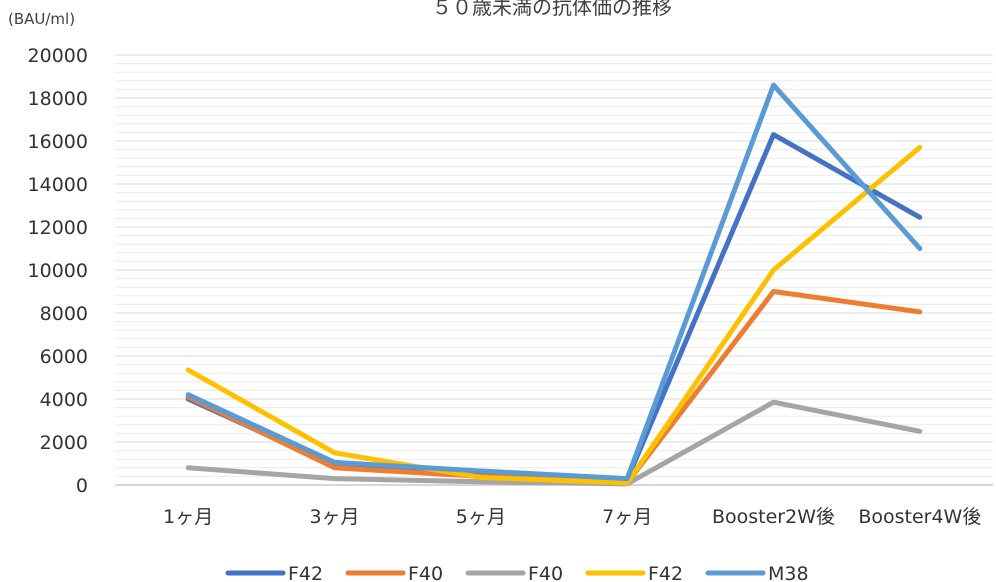 The width and height of the screenshot is (996, 582). Describe the element at coordinates (58, 99) in the screenshot. I see `y-tick-label: 18000` at that location.